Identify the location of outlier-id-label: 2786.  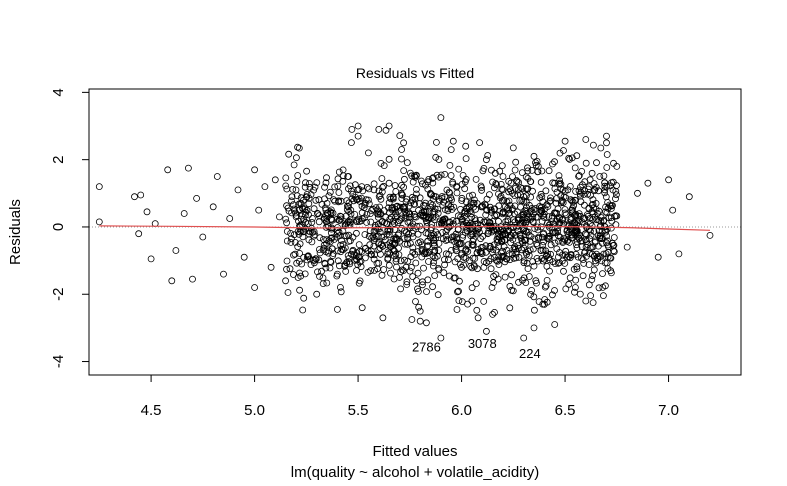
(426, 346).